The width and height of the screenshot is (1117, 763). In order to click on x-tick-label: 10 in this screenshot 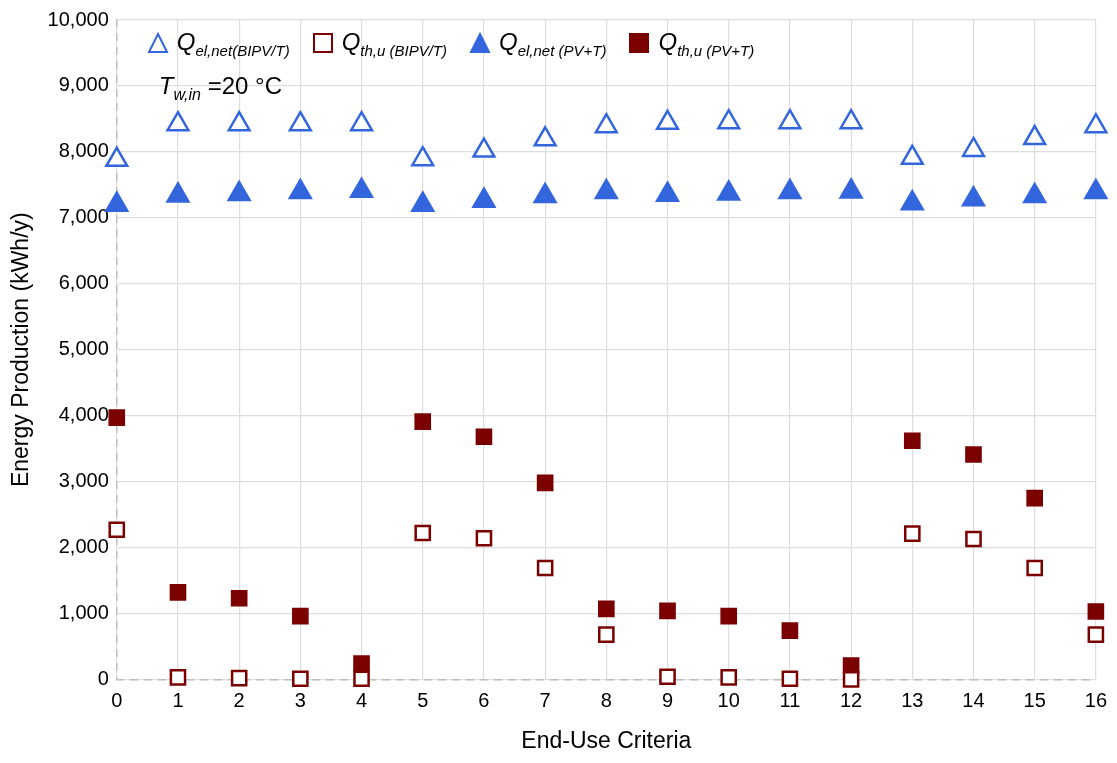, I will do `click(728, 699)`.